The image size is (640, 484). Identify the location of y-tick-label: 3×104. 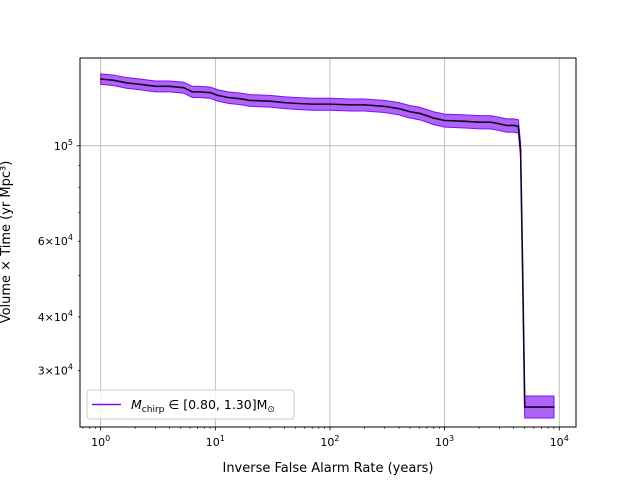
(55, 370).